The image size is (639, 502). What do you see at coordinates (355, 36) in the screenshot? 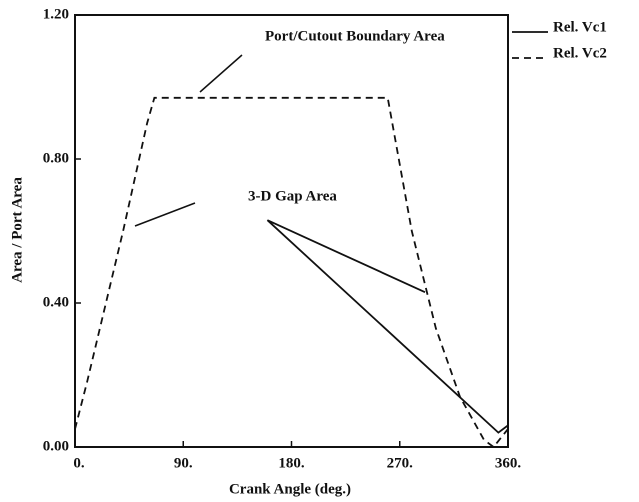
I see `annotation: Port/Cutout Boundary Area` at bounding box center [355, 36].